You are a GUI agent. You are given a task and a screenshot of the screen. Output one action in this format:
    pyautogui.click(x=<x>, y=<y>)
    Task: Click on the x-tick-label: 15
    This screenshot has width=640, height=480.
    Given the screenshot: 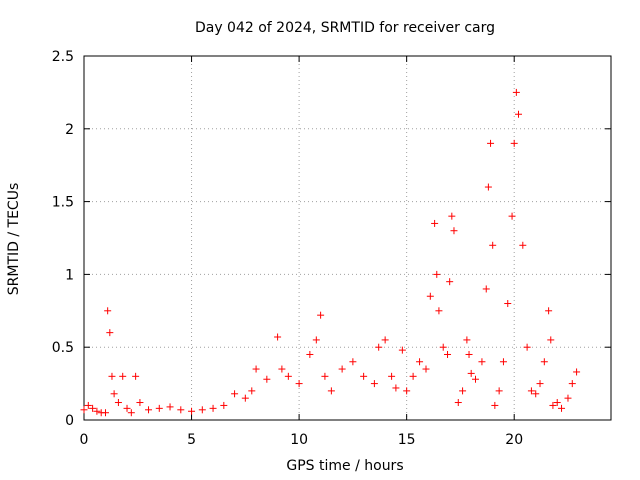 What is the action you would take?
    pyautogui.click(x=407, y=440)
    